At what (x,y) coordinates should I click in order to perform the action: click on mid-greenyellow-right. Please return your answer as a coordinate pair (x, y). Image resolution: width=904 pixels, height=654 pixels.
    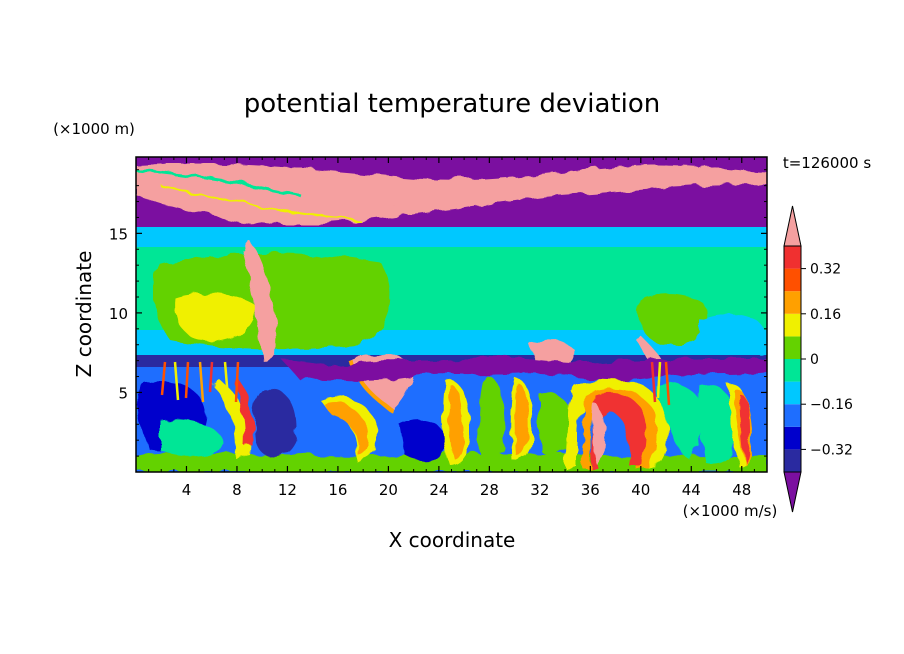
    Looking at the image, I should click on (673, 319).